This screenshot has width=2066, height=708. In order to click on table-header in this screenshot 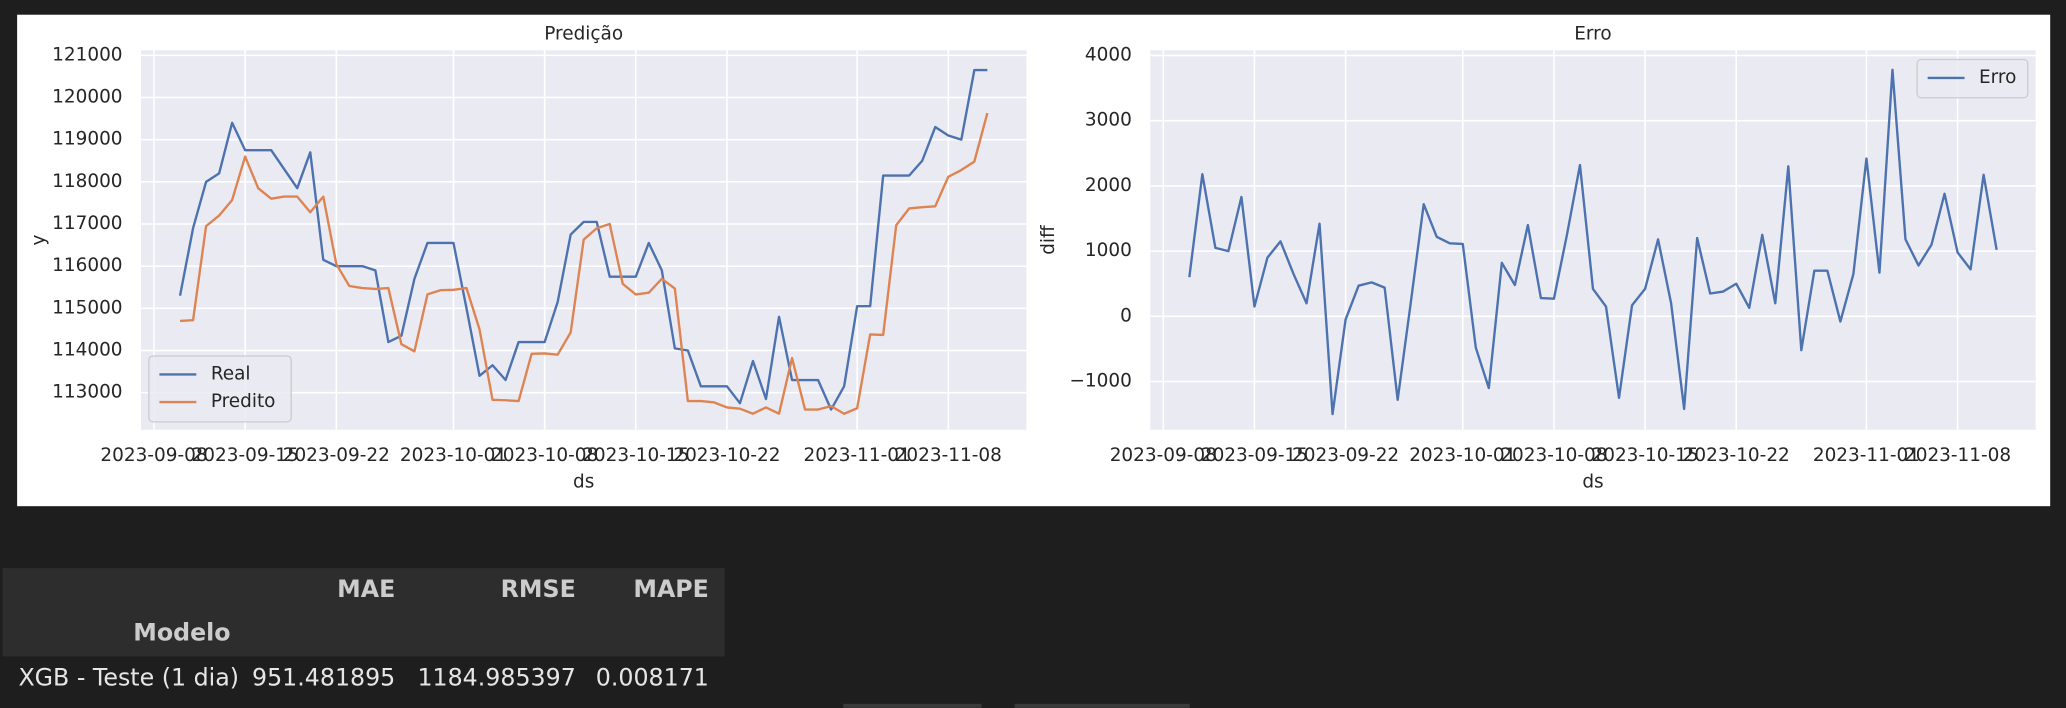, I will do `click(363, 612)`.